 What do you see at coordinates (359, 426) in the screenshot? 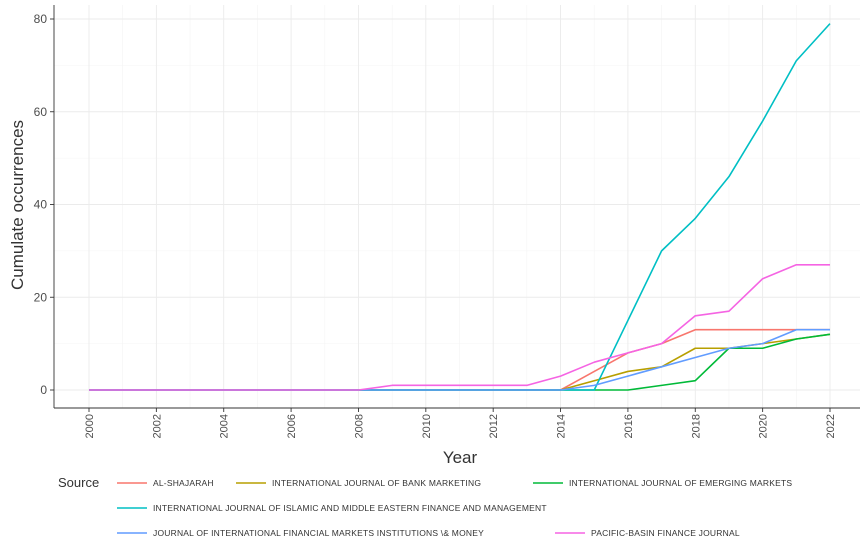
I see `x-tick-label: 2008` at bounding box center [359, 426].